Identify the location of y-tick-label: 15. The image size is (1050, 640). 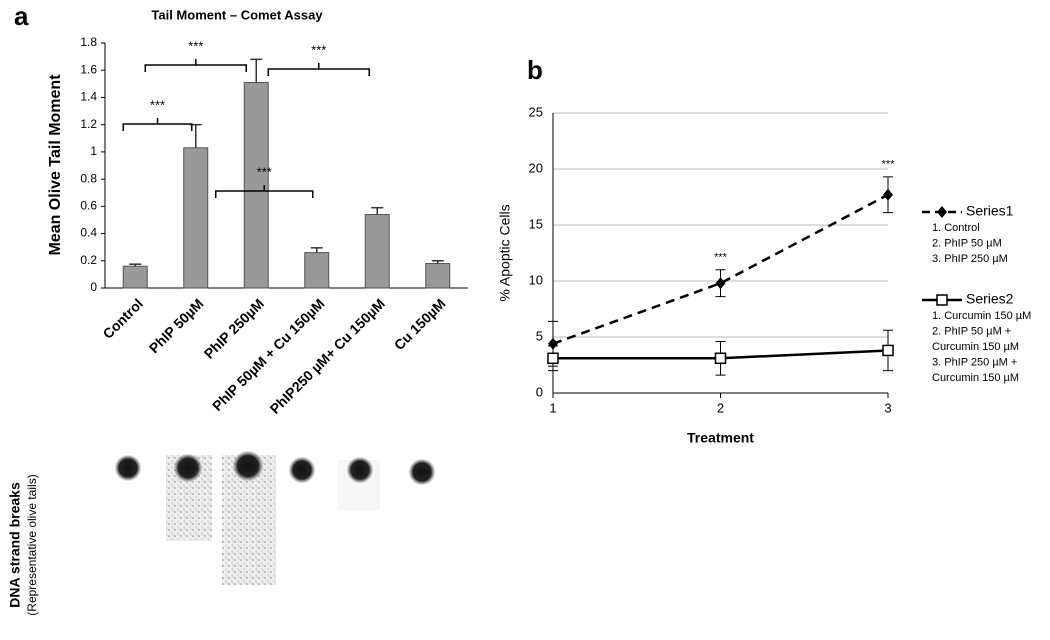
(536, 223).